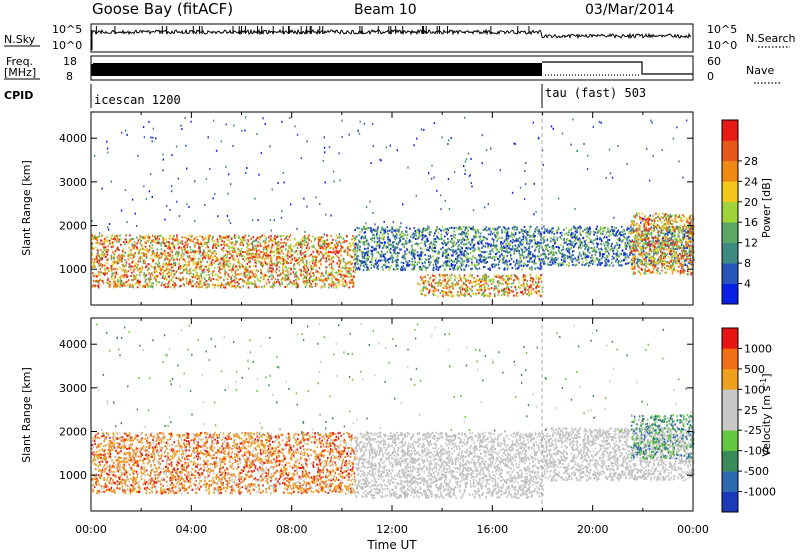 The width and height of the screenshot is (800, 554). Describe the element at coordinates (188, 239) in the screenshot. I see `echo-mark-0-0-1929` at that location.